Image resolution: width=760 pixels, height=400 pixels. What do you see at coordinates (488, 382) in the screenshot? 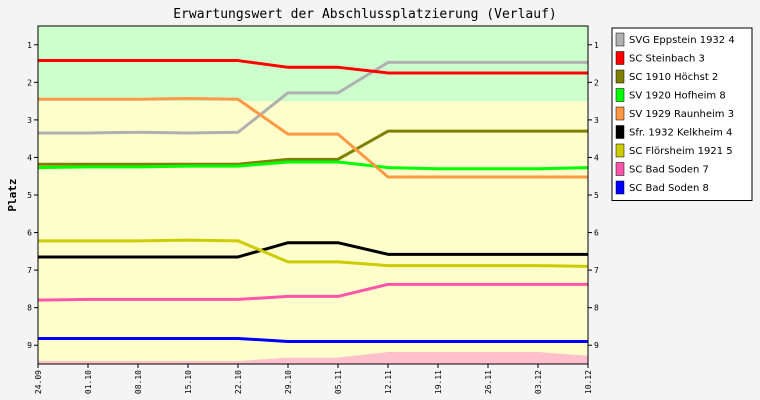
I see `x-tick-label: 26.11` at bounding box center [488, 382].